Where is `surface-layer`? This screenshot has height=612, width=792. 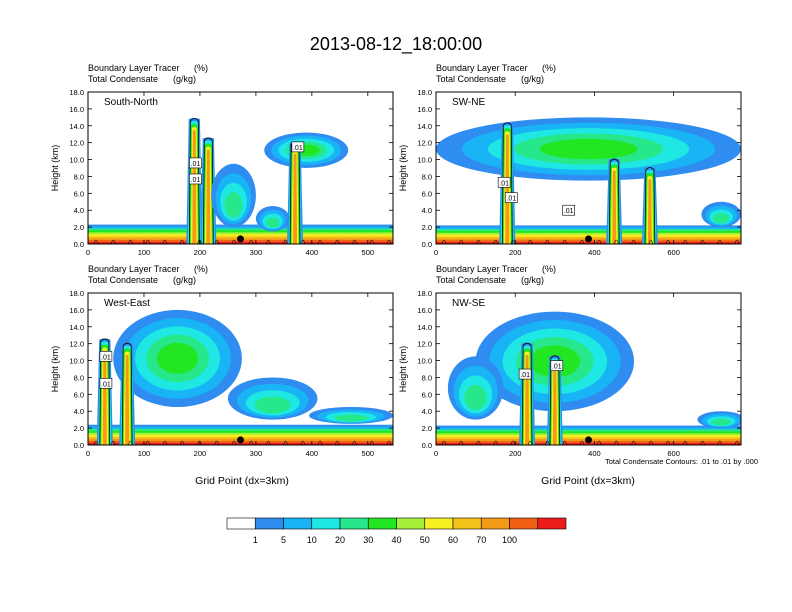
surface-layer is located at coordinates (588, 444).